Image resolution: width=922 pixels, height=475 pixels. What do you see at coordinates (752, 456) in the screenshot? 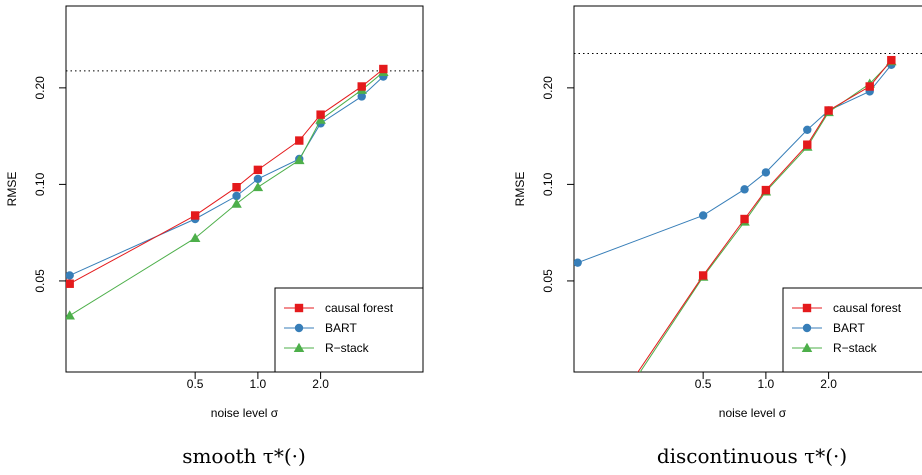
I see `panel-caption: discontinuous τ*(·)` at bounding box center [752, 456].